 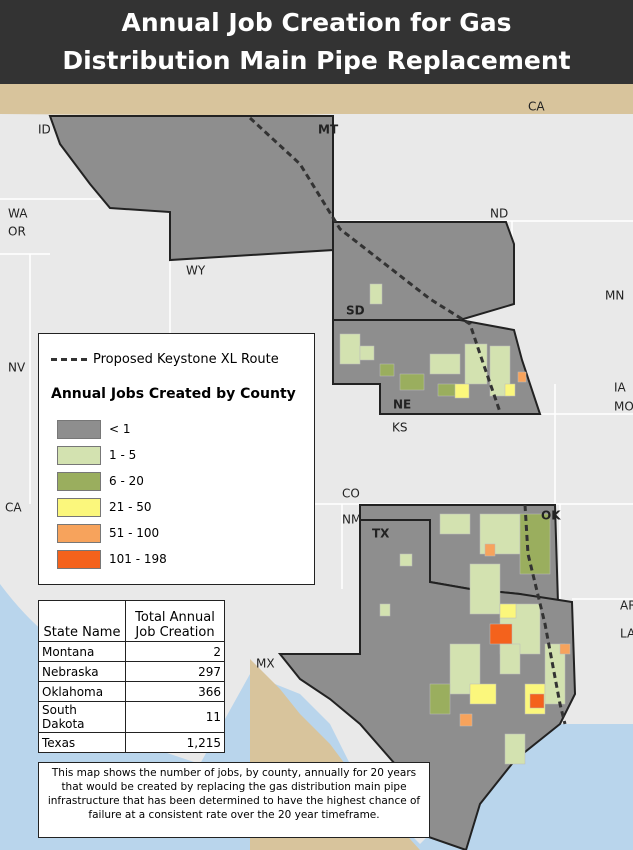 What do you see at coordinates (82, 691) in the screenshot?
I see `table-cell: Oklahoma` at bounding box center [82, 691].